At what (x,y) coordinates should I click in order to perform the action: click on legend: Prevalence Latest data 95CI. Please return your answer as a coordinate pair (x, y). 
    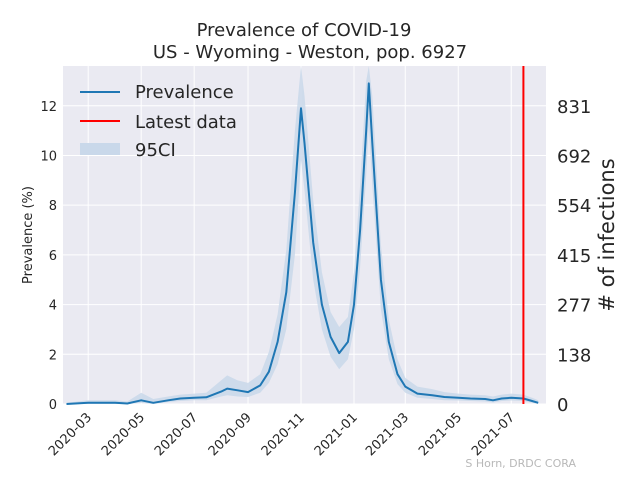
    Looking at the image, I should click on (158, 121).